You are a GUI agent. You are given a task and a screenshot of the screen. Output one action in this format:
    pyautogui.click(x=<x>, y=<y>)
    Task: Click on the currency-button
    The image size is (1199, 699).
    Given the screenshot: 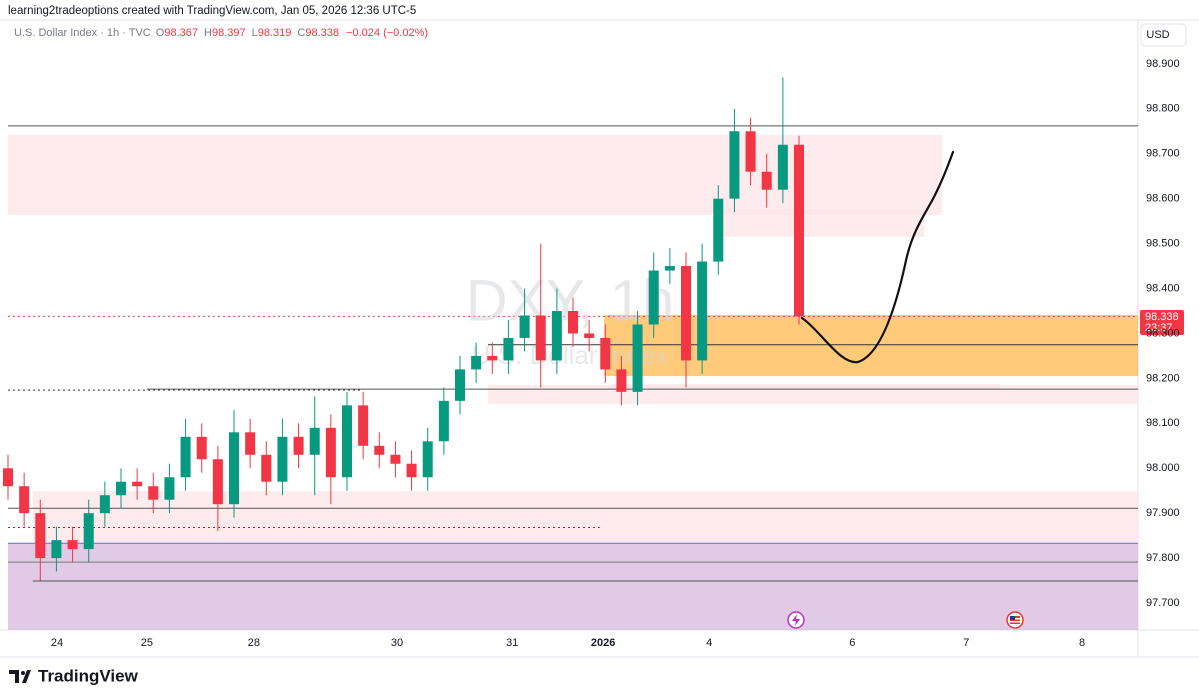 What is the action you would take?
    pyautogui.click(x=1163, y=35)
    